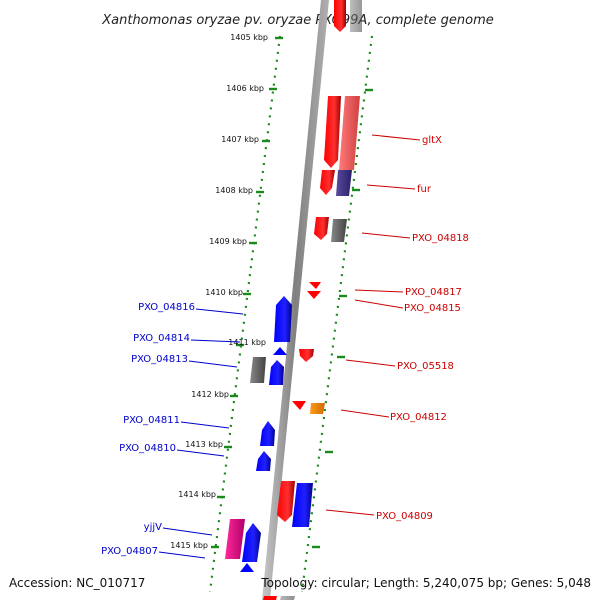 The image size is (600, 600). I want to click on right-tick-track, so click(337, 314).